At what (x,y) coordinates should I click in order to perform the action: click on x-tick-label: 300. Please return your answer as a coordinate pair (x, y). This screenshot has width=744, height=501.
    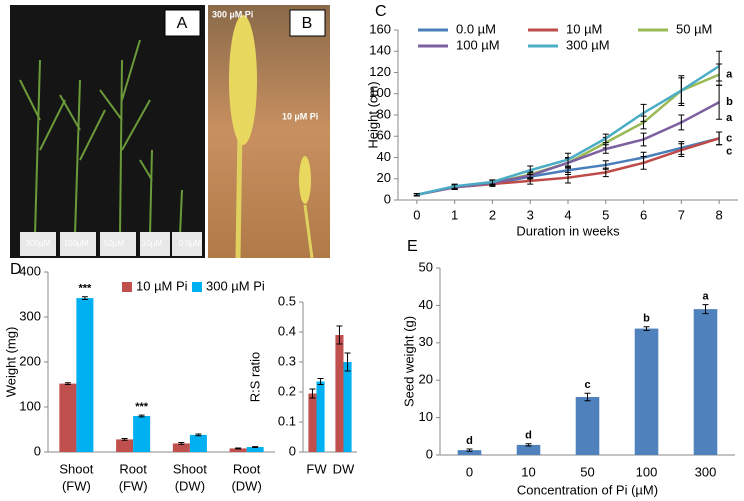
    Looking at the image, I should click on (706, 471).